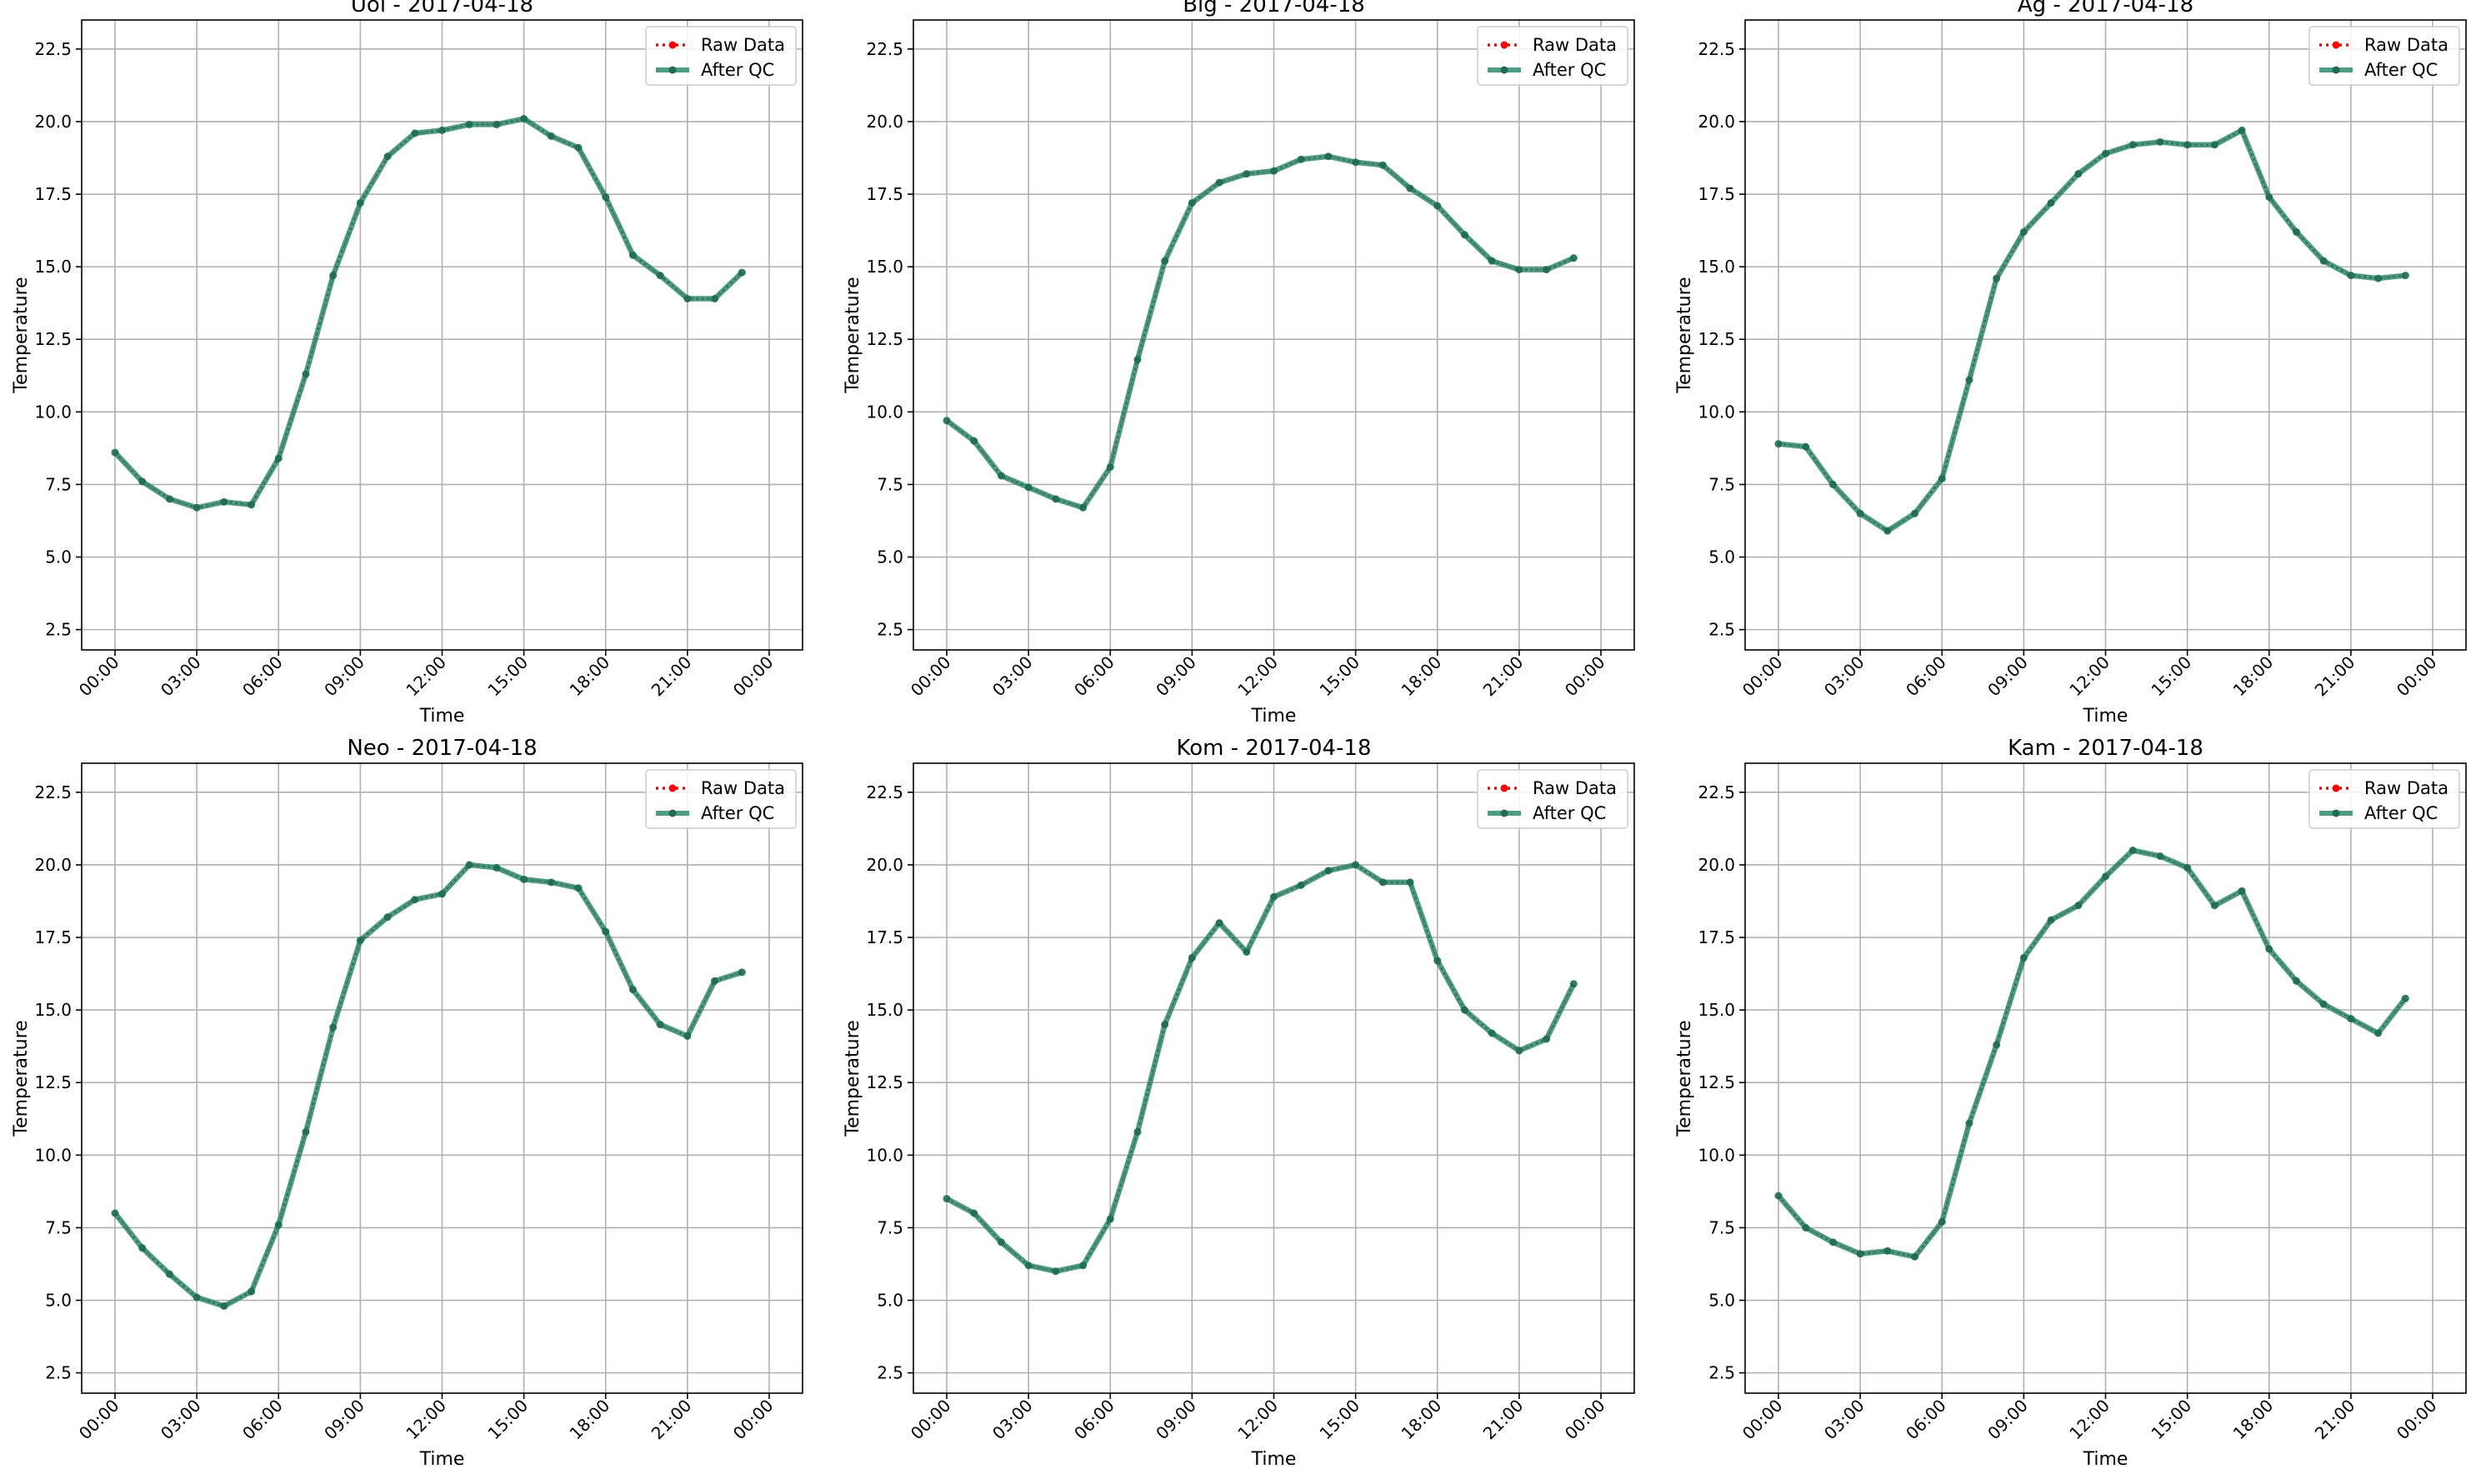  What do you see at coordinates (2008, 1420) in the screenshot?
I see `x-tick-label: 09:00` at bounding box center [2008, 1420].